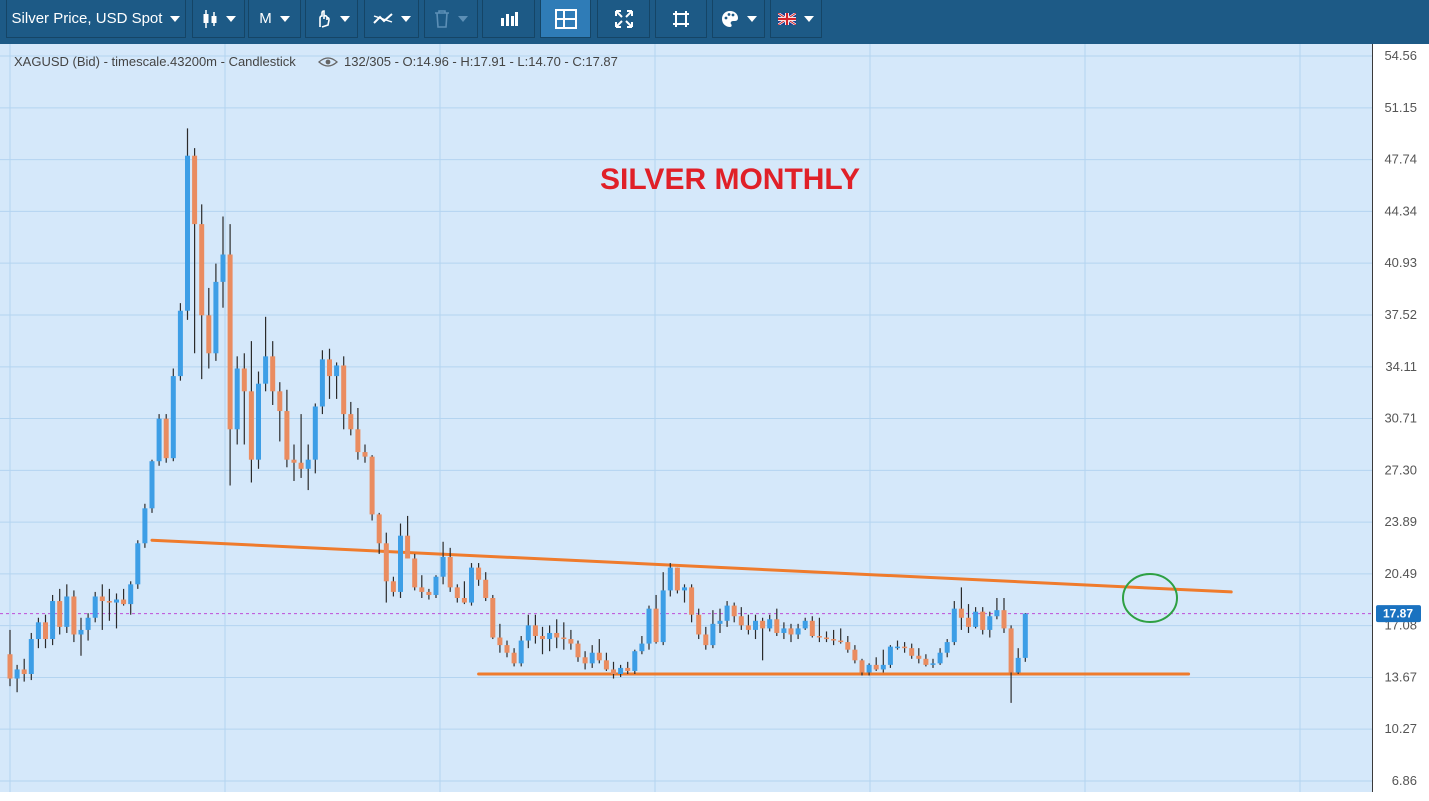 This screenshot has width=1429, height=801. I want to click on price-axis, so click(1400, 418).